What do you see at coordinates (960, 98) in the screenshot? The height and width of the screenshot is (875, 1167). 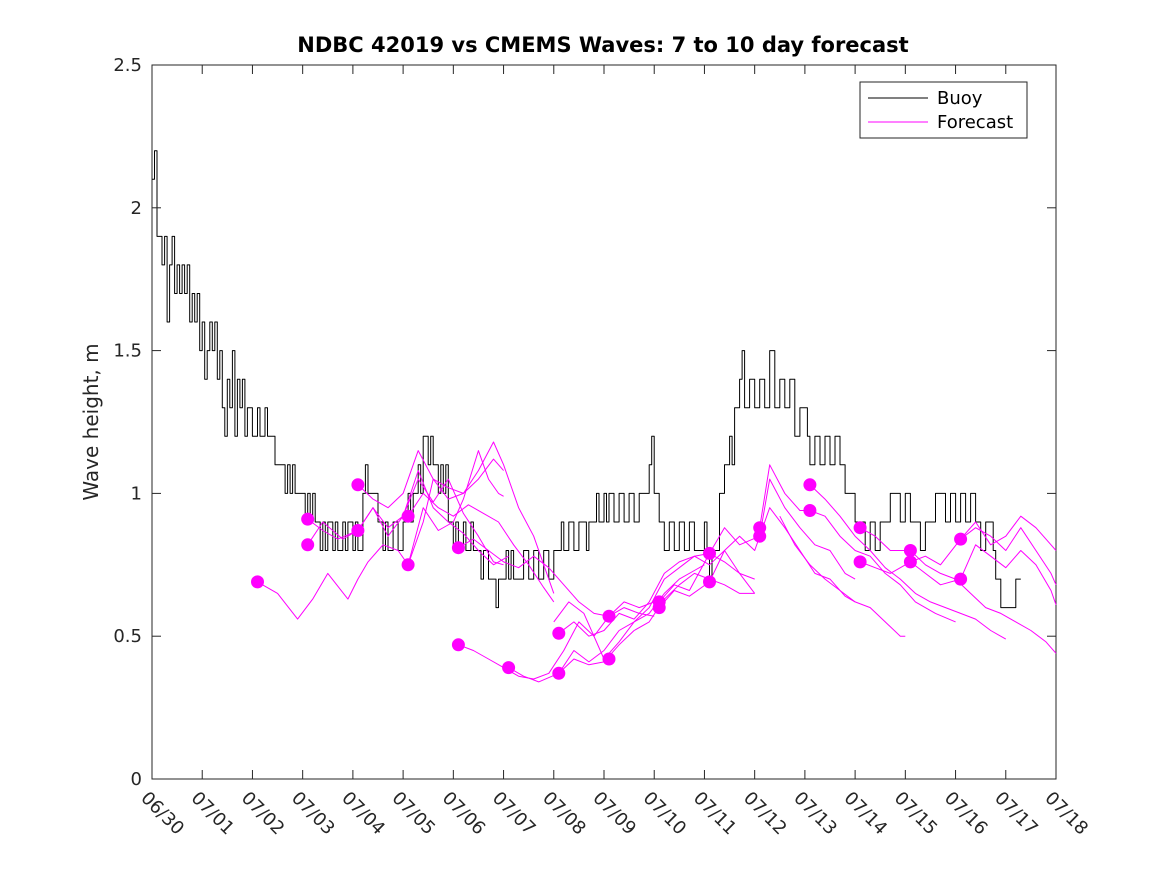 I see `legend-label-buoy: Buoy` at bounding box center [960, 98].